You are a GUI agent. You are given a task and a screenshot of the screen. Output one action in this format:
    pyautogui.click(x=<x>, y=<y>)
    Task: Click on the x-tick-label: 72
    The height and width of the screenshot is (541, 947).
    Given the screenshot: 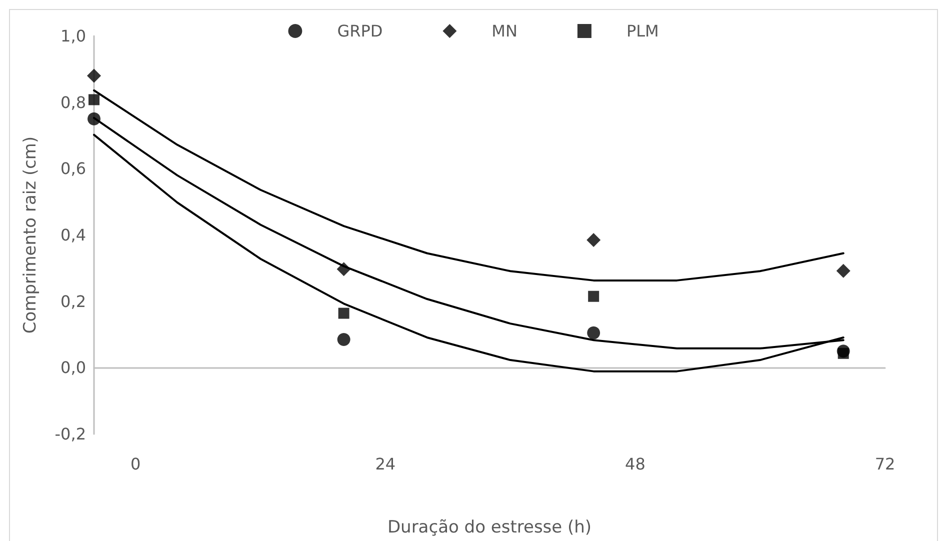 What is the action you would take?
    pyautogui.click(x=885, y=464)
    